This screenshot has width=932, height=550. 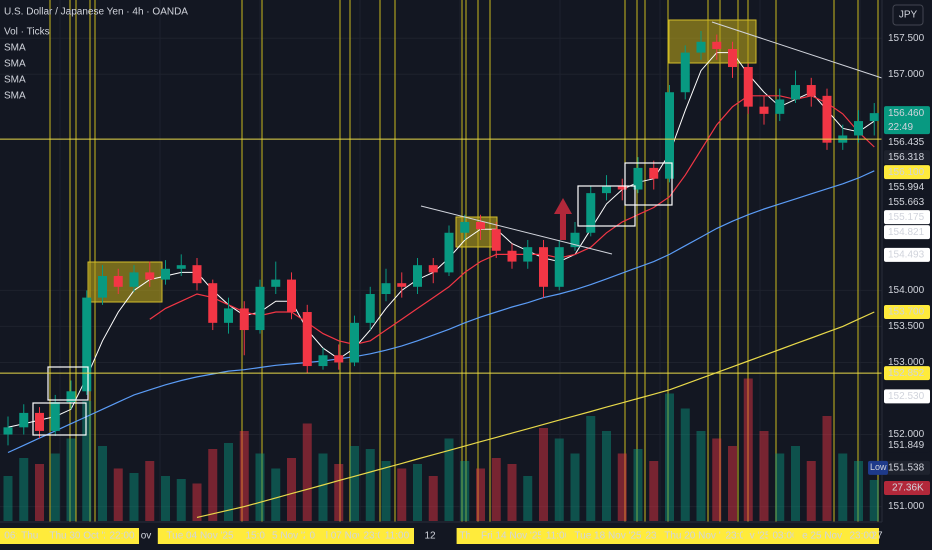 I want to click on price-tag-label: 155.663, so click(x=906, y=202).